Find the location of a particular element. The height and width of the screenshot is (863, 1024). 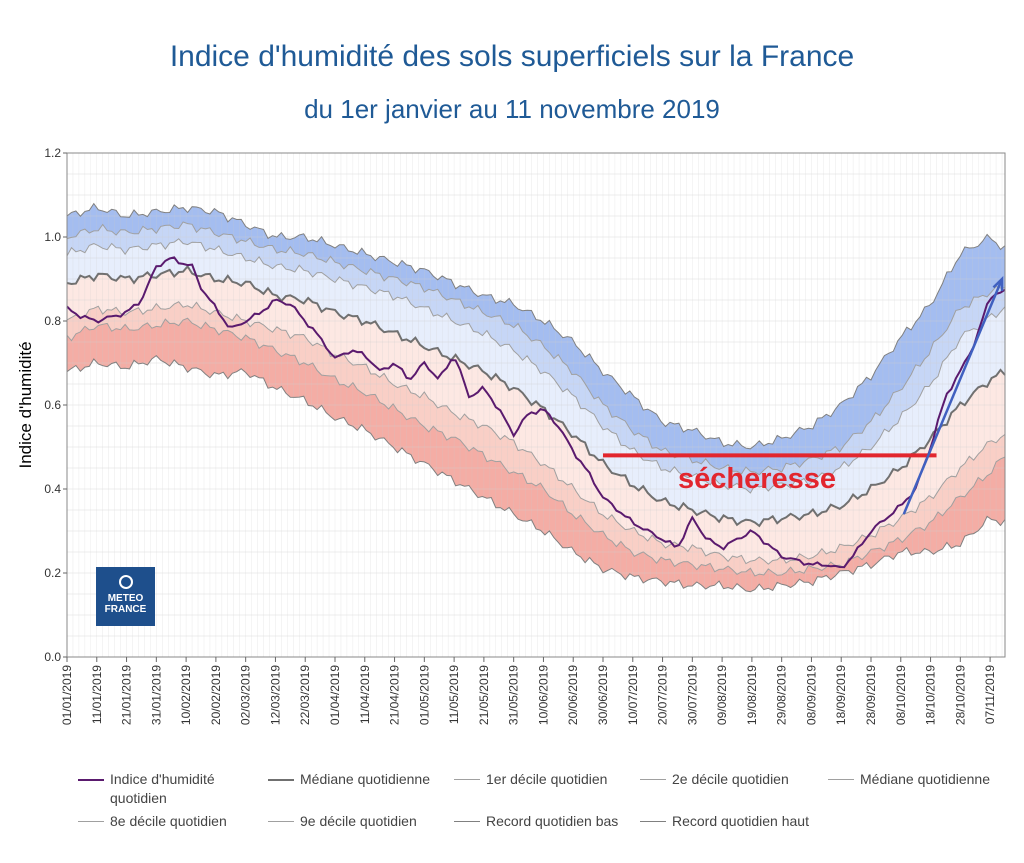

legend-item: 2e décile quotidien is located at coordinates (726, 779).